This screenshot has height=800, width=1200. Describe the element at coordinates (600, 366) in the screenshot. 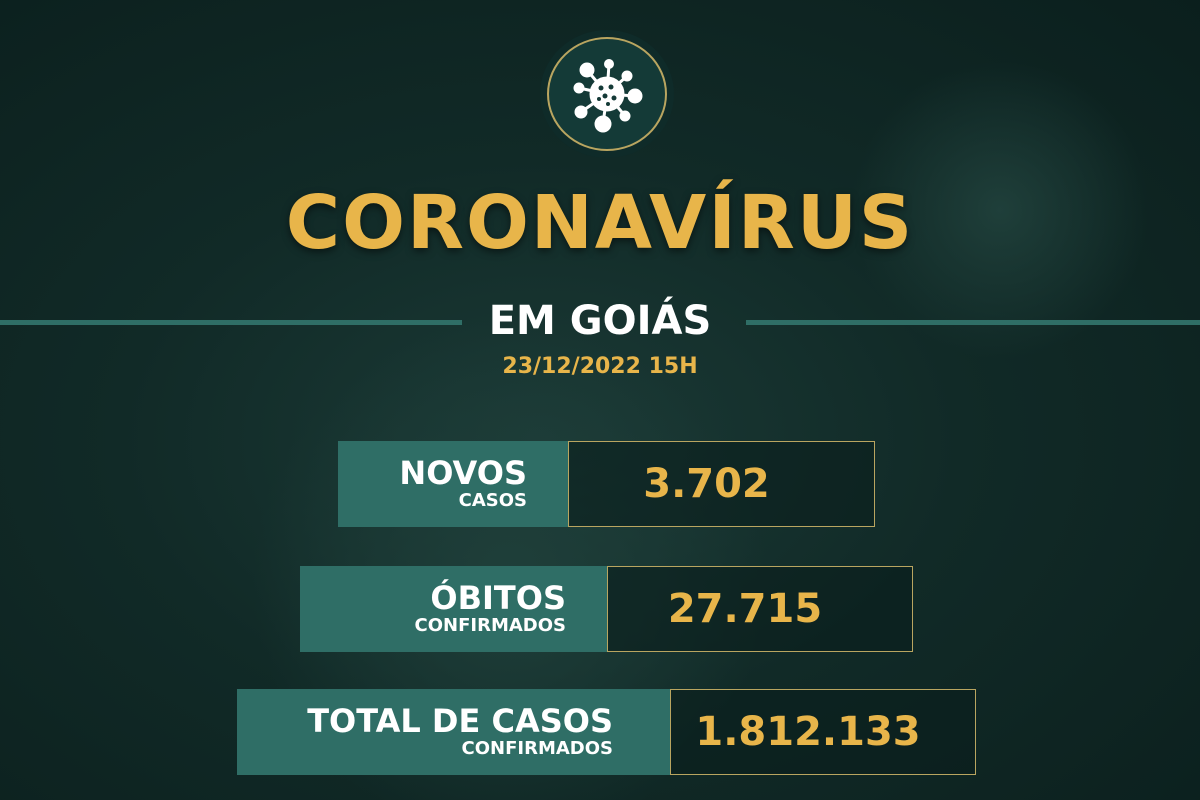

I see `date: 23/12/2022 15H` at that location.